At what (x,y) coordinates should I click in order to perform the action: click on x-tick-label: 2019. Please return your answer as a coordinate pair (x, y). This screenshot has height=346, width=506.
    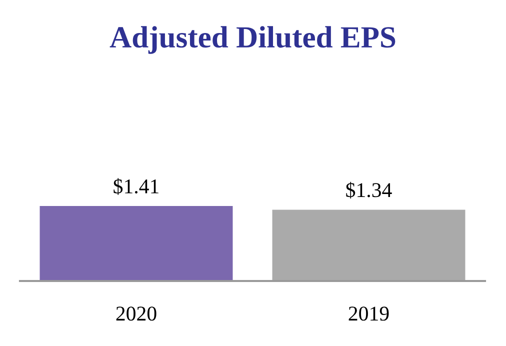
    Looking at the image, I should click on (368, 313).